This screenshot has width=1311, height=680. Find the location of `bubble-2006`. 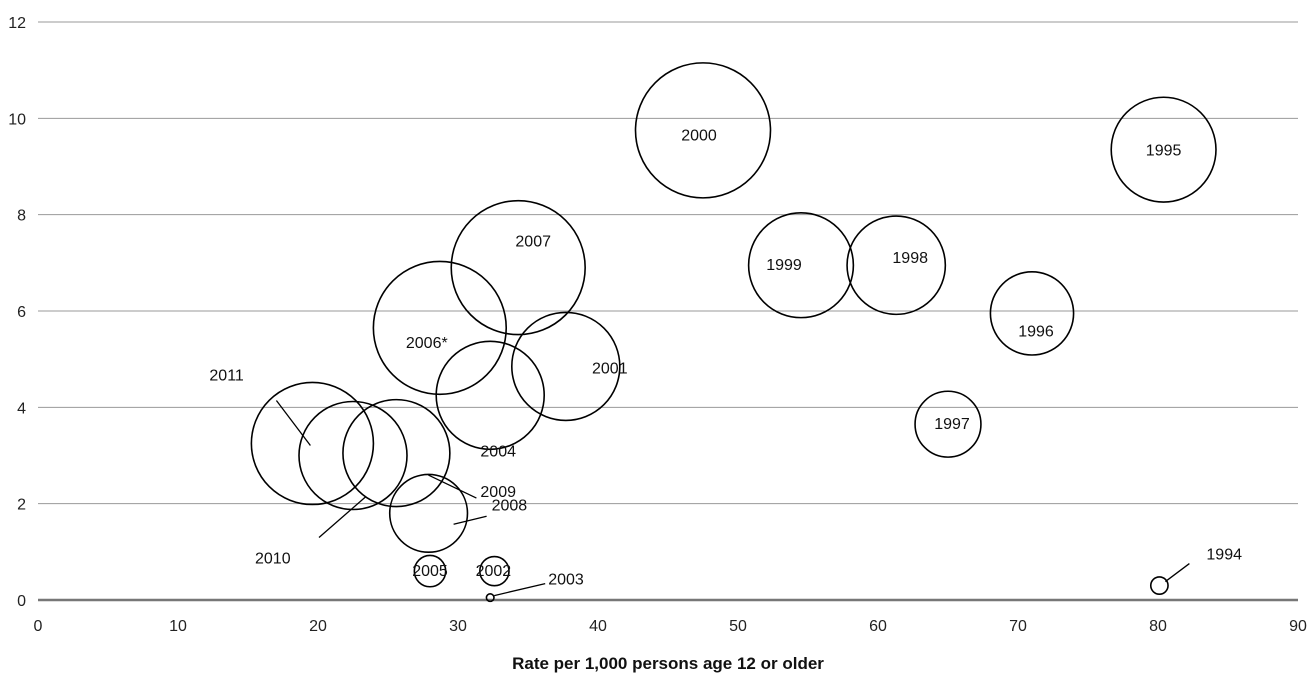

bubble-2006 is located at coordinates (440, 328).